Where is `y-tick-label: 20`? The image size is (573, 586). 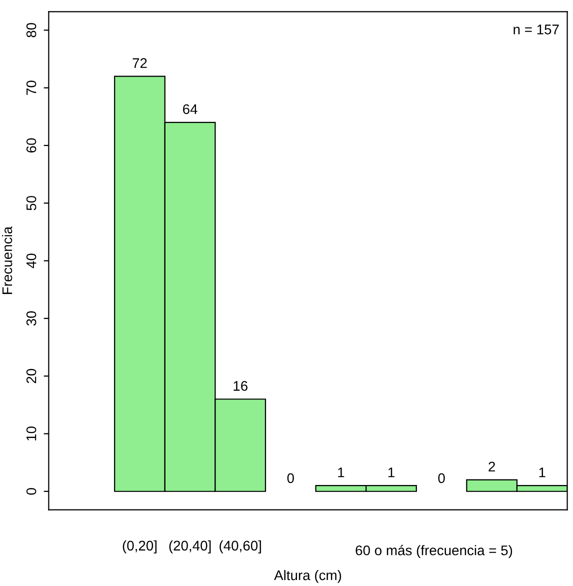 y-tick-label: 20 is located at coordinates (31, 376).